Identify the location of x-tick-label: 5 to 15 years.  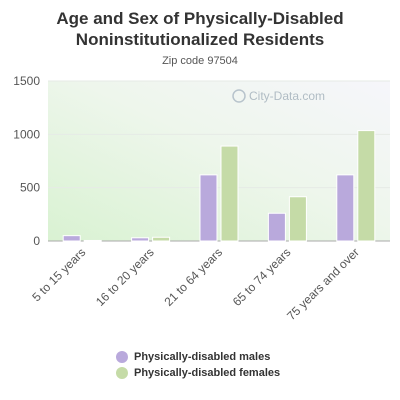
(58, 274).